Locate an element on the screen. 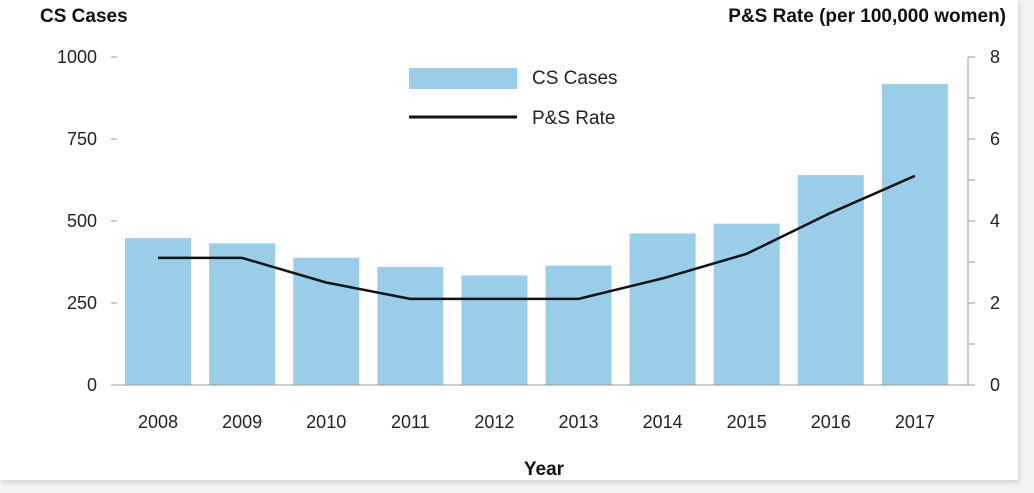 This screenshot has height=493, width=1034. y-left-tick-label: 1000 is located at coordinates (77, 57).